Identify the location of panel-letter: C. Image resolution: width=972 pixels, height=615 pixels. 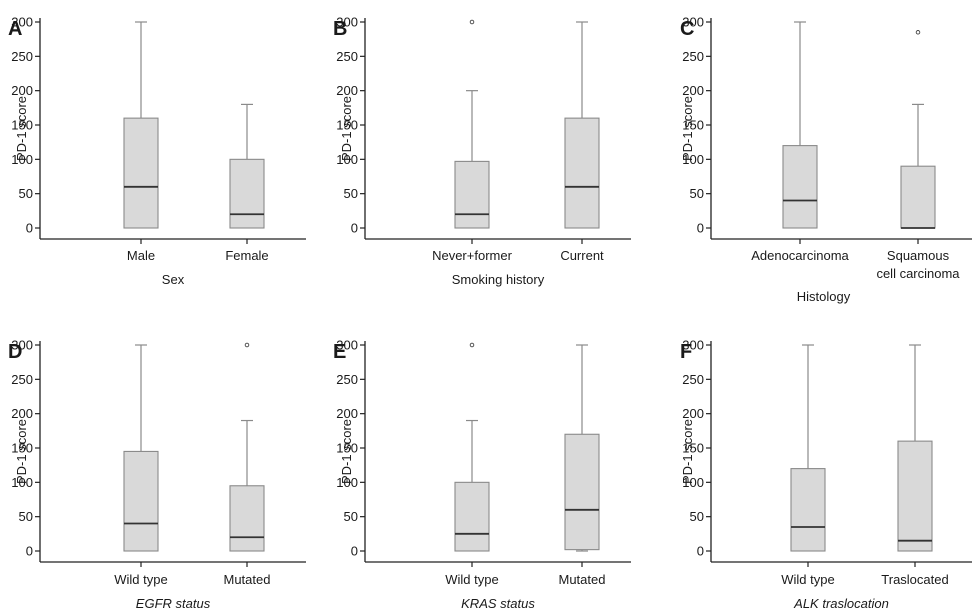
(687, 29).